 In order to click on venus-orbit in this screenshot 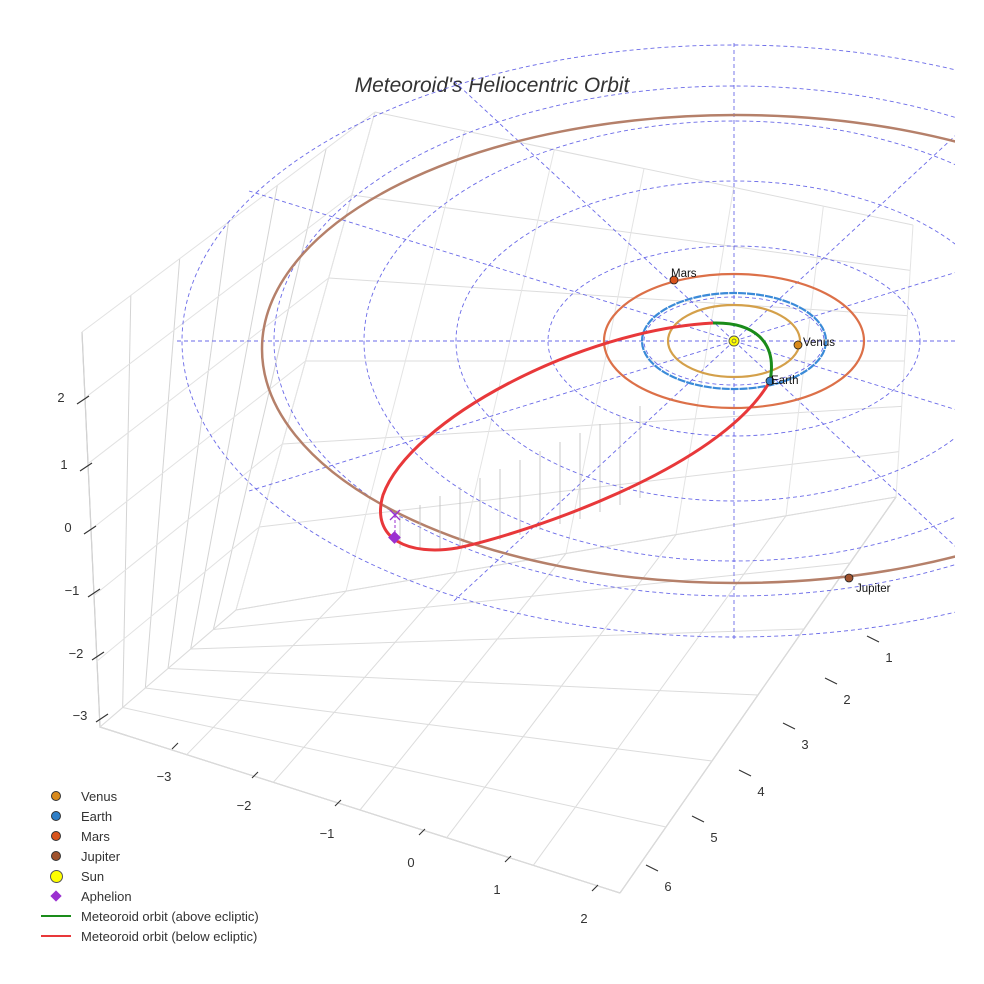, I will do `click(734, 341)`.